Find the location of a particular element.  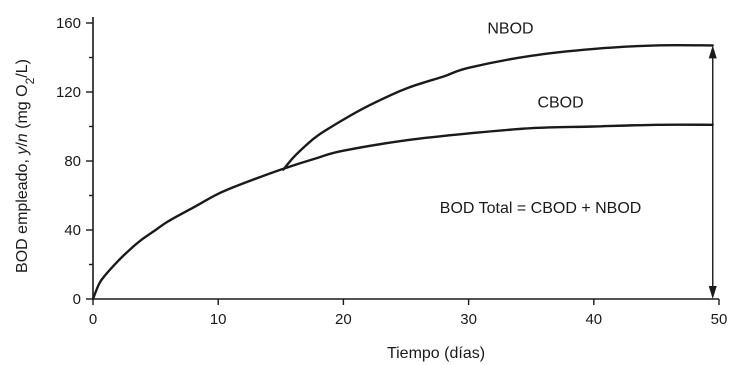

y-tick-label: 0 is located at coordinates (77, 299).